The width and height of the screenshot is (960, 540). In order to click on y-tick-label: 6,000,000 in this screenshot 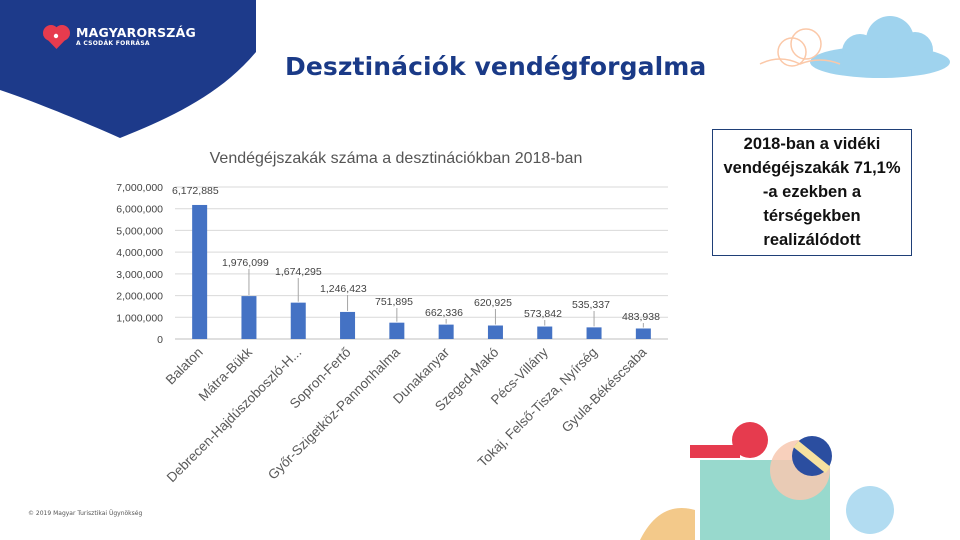, I will do `click(139, 210)`.